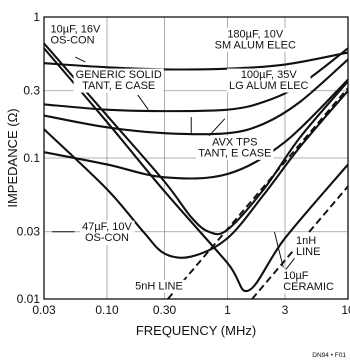 The height and width of the screenshot is (362, 350). What do you see at coordinates (29, 232) in the screenshot?
I see `y-tick-label-1: 0.03` at bounding box center [29, 232].